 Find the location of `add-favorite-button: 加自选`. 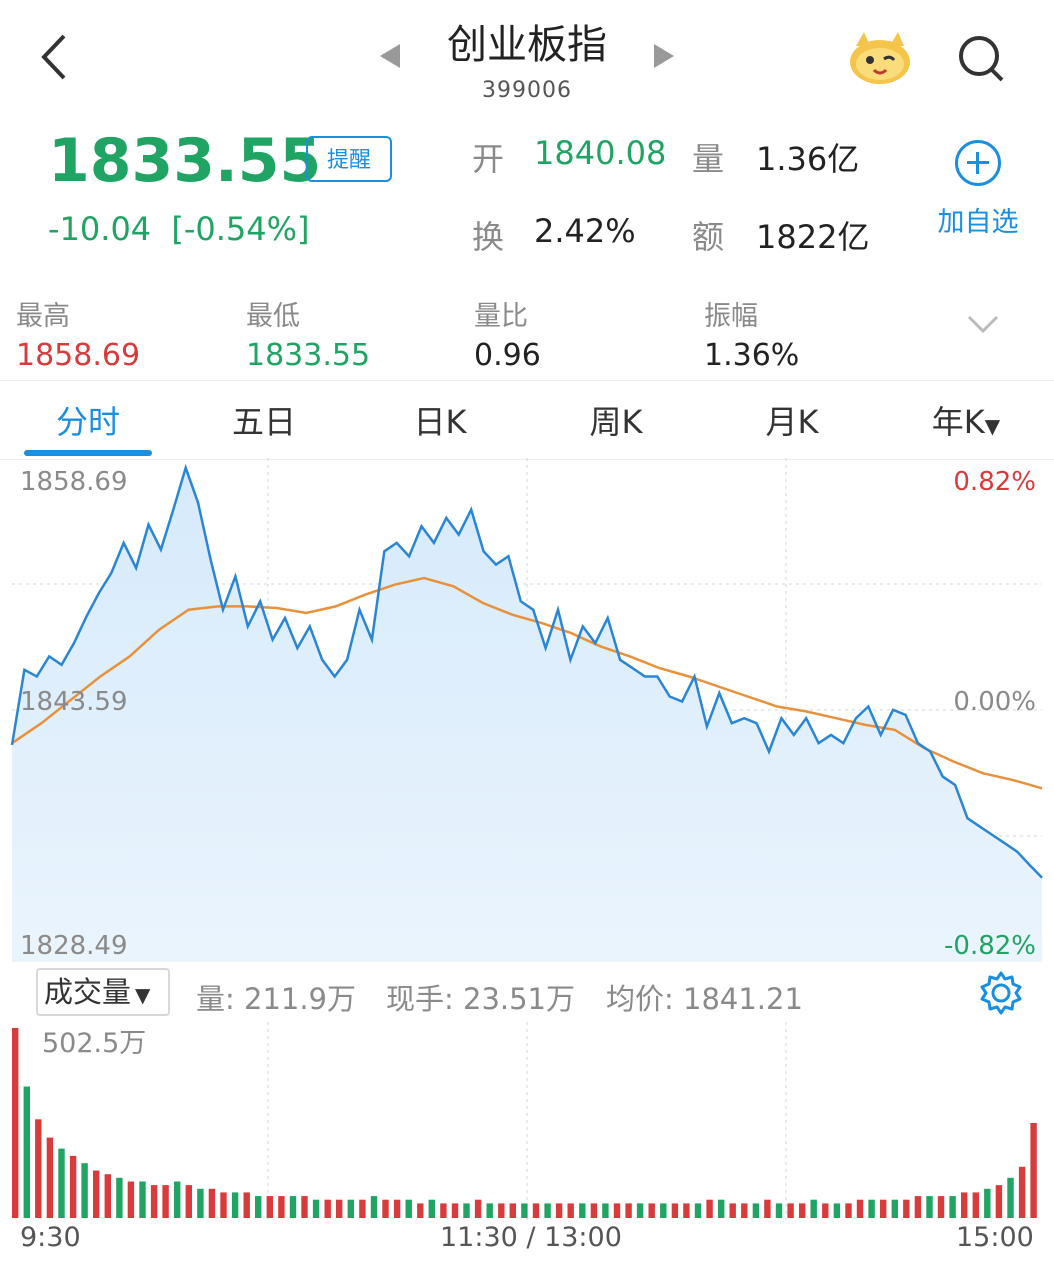

add-favorite-button: 加自选 is located at coordinates (978, 189).